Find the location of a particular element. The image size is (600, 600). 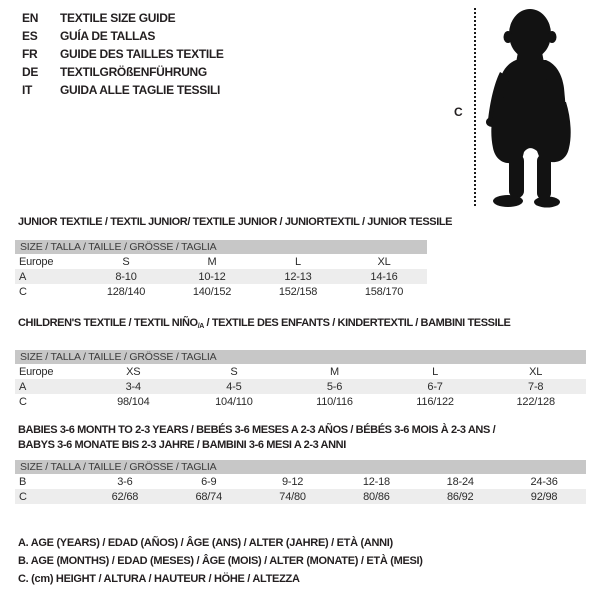

guide-title-es: GUÍA DE TALLAS is located at coordinates (108, 36).